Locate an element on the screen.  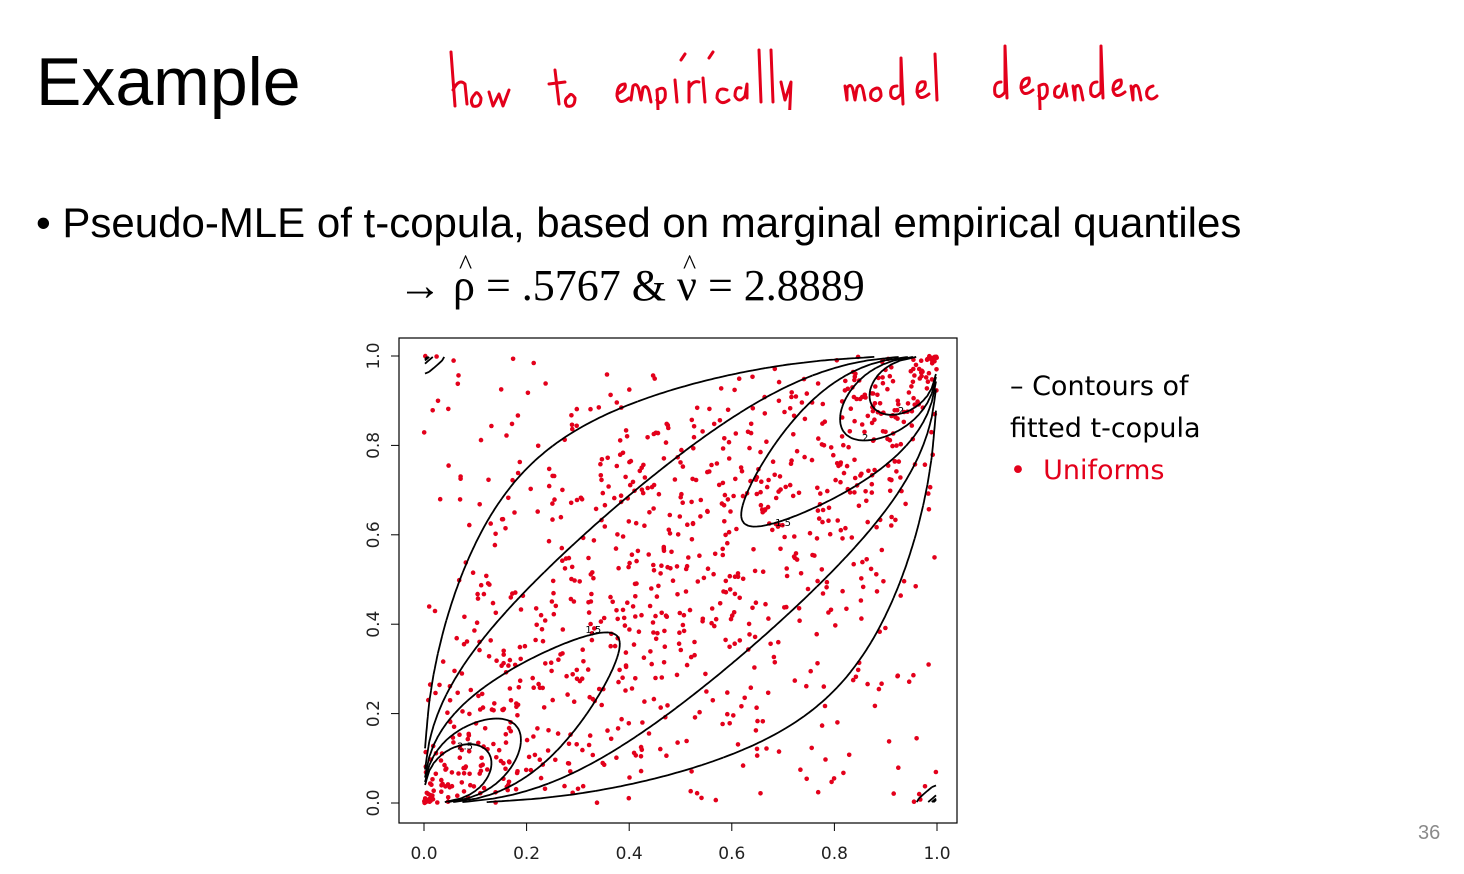
y-tick-label: 1.0 is located at coordinates (374, 355).